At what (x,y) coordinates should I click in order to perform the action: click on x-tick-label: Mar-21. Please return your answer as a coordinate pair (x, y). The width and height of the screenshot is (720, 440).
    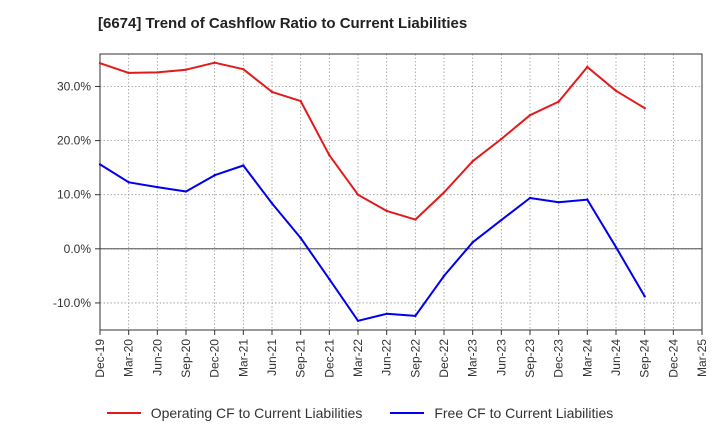
    Looking at the image, I should click on (243, 358).